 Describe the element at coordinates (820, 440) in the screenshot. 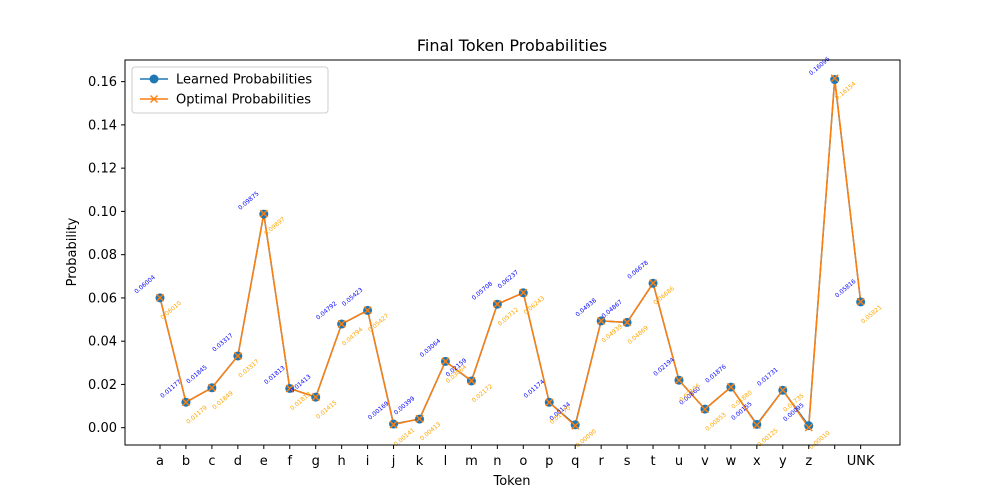

I see `optimal-data-label: 0.00010` at that location.